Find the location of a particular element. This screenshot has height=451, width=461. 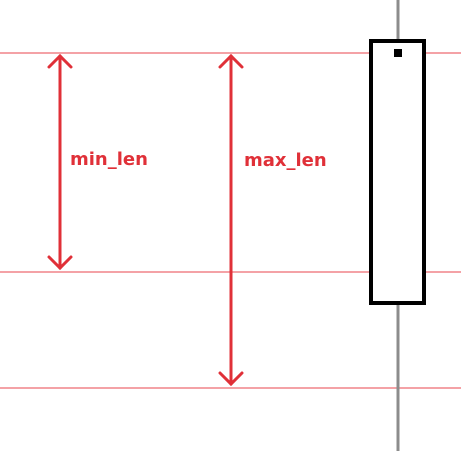

min-len-label: min_len is located at coordinates (109, 159).